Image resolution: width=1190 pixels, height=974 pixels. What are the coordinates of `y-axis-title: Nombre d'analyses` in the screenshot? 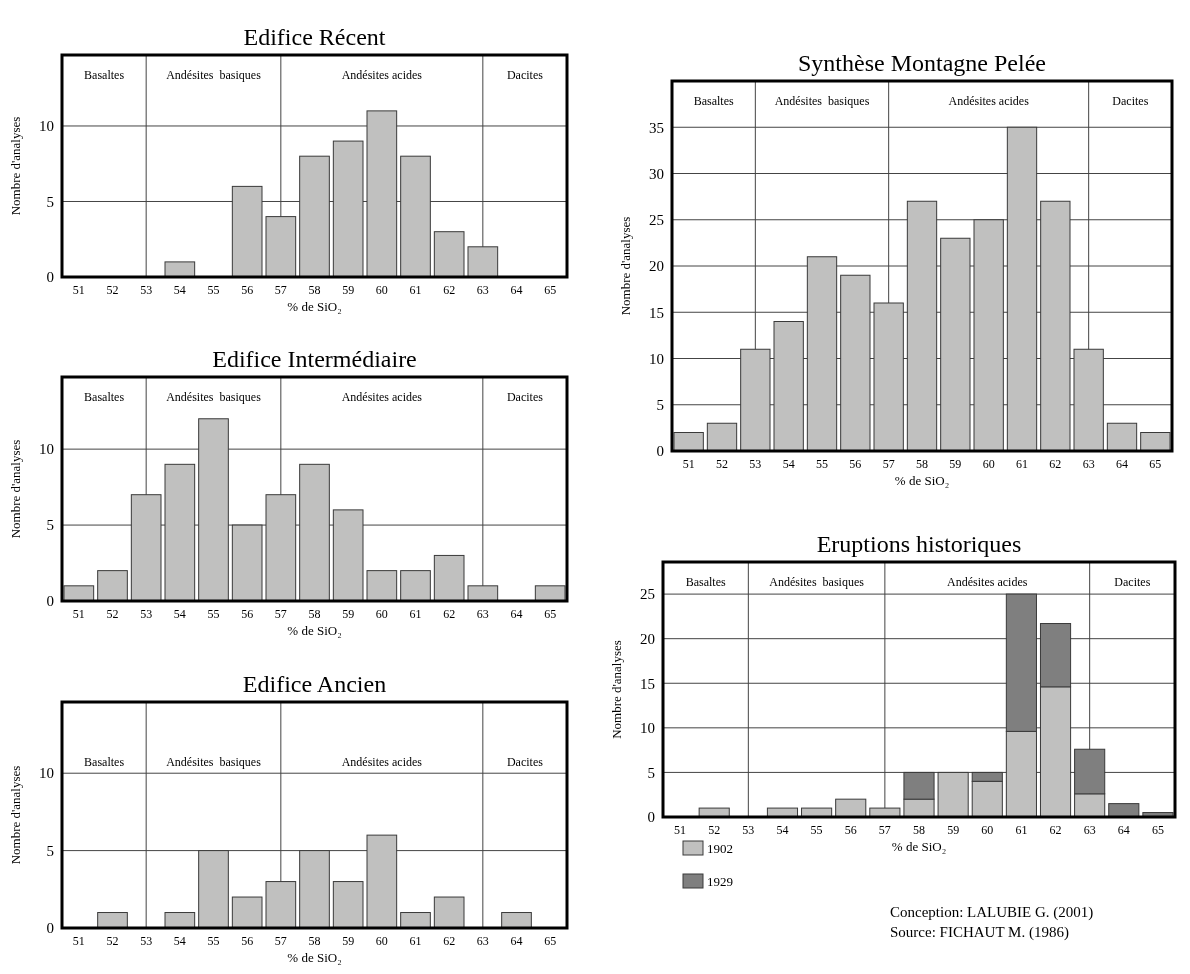 It's located at (15, 166).